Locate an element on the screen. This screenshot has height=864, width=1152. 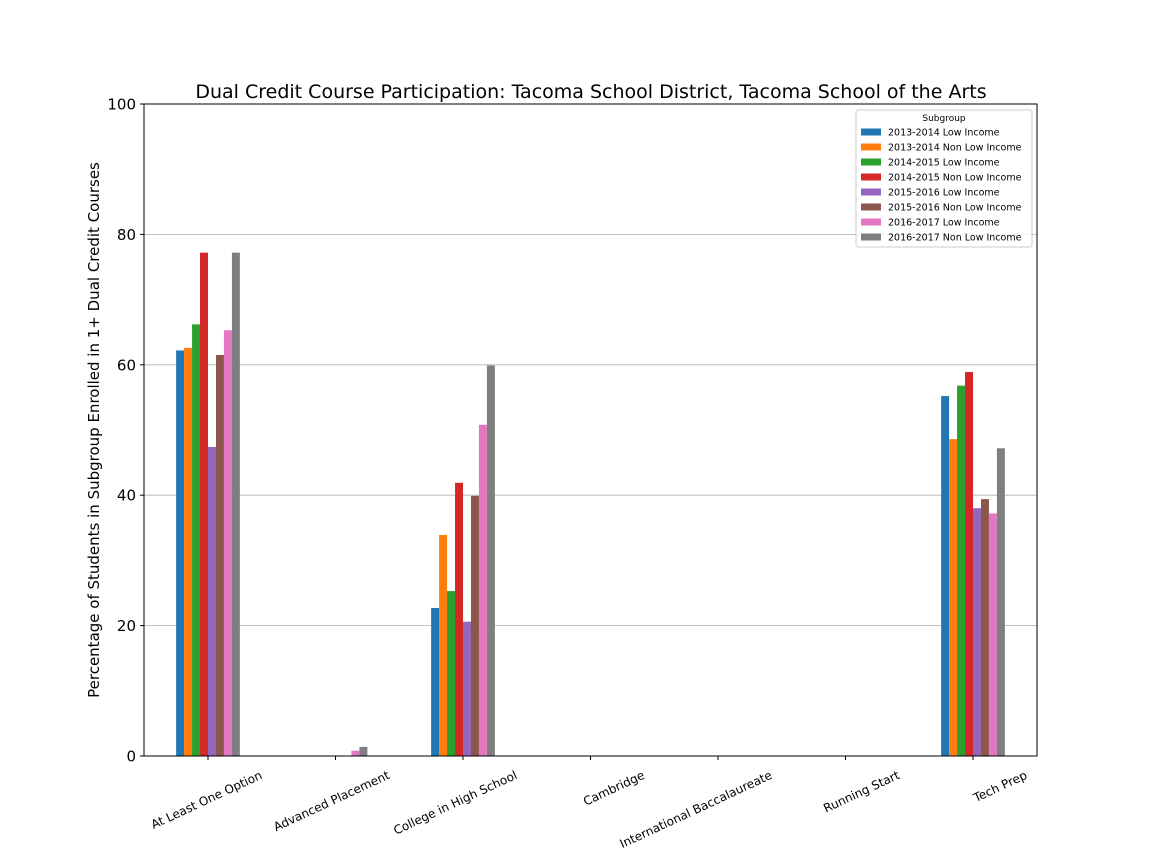
y-tick-label: 0 is located at coordinates (131, 757).